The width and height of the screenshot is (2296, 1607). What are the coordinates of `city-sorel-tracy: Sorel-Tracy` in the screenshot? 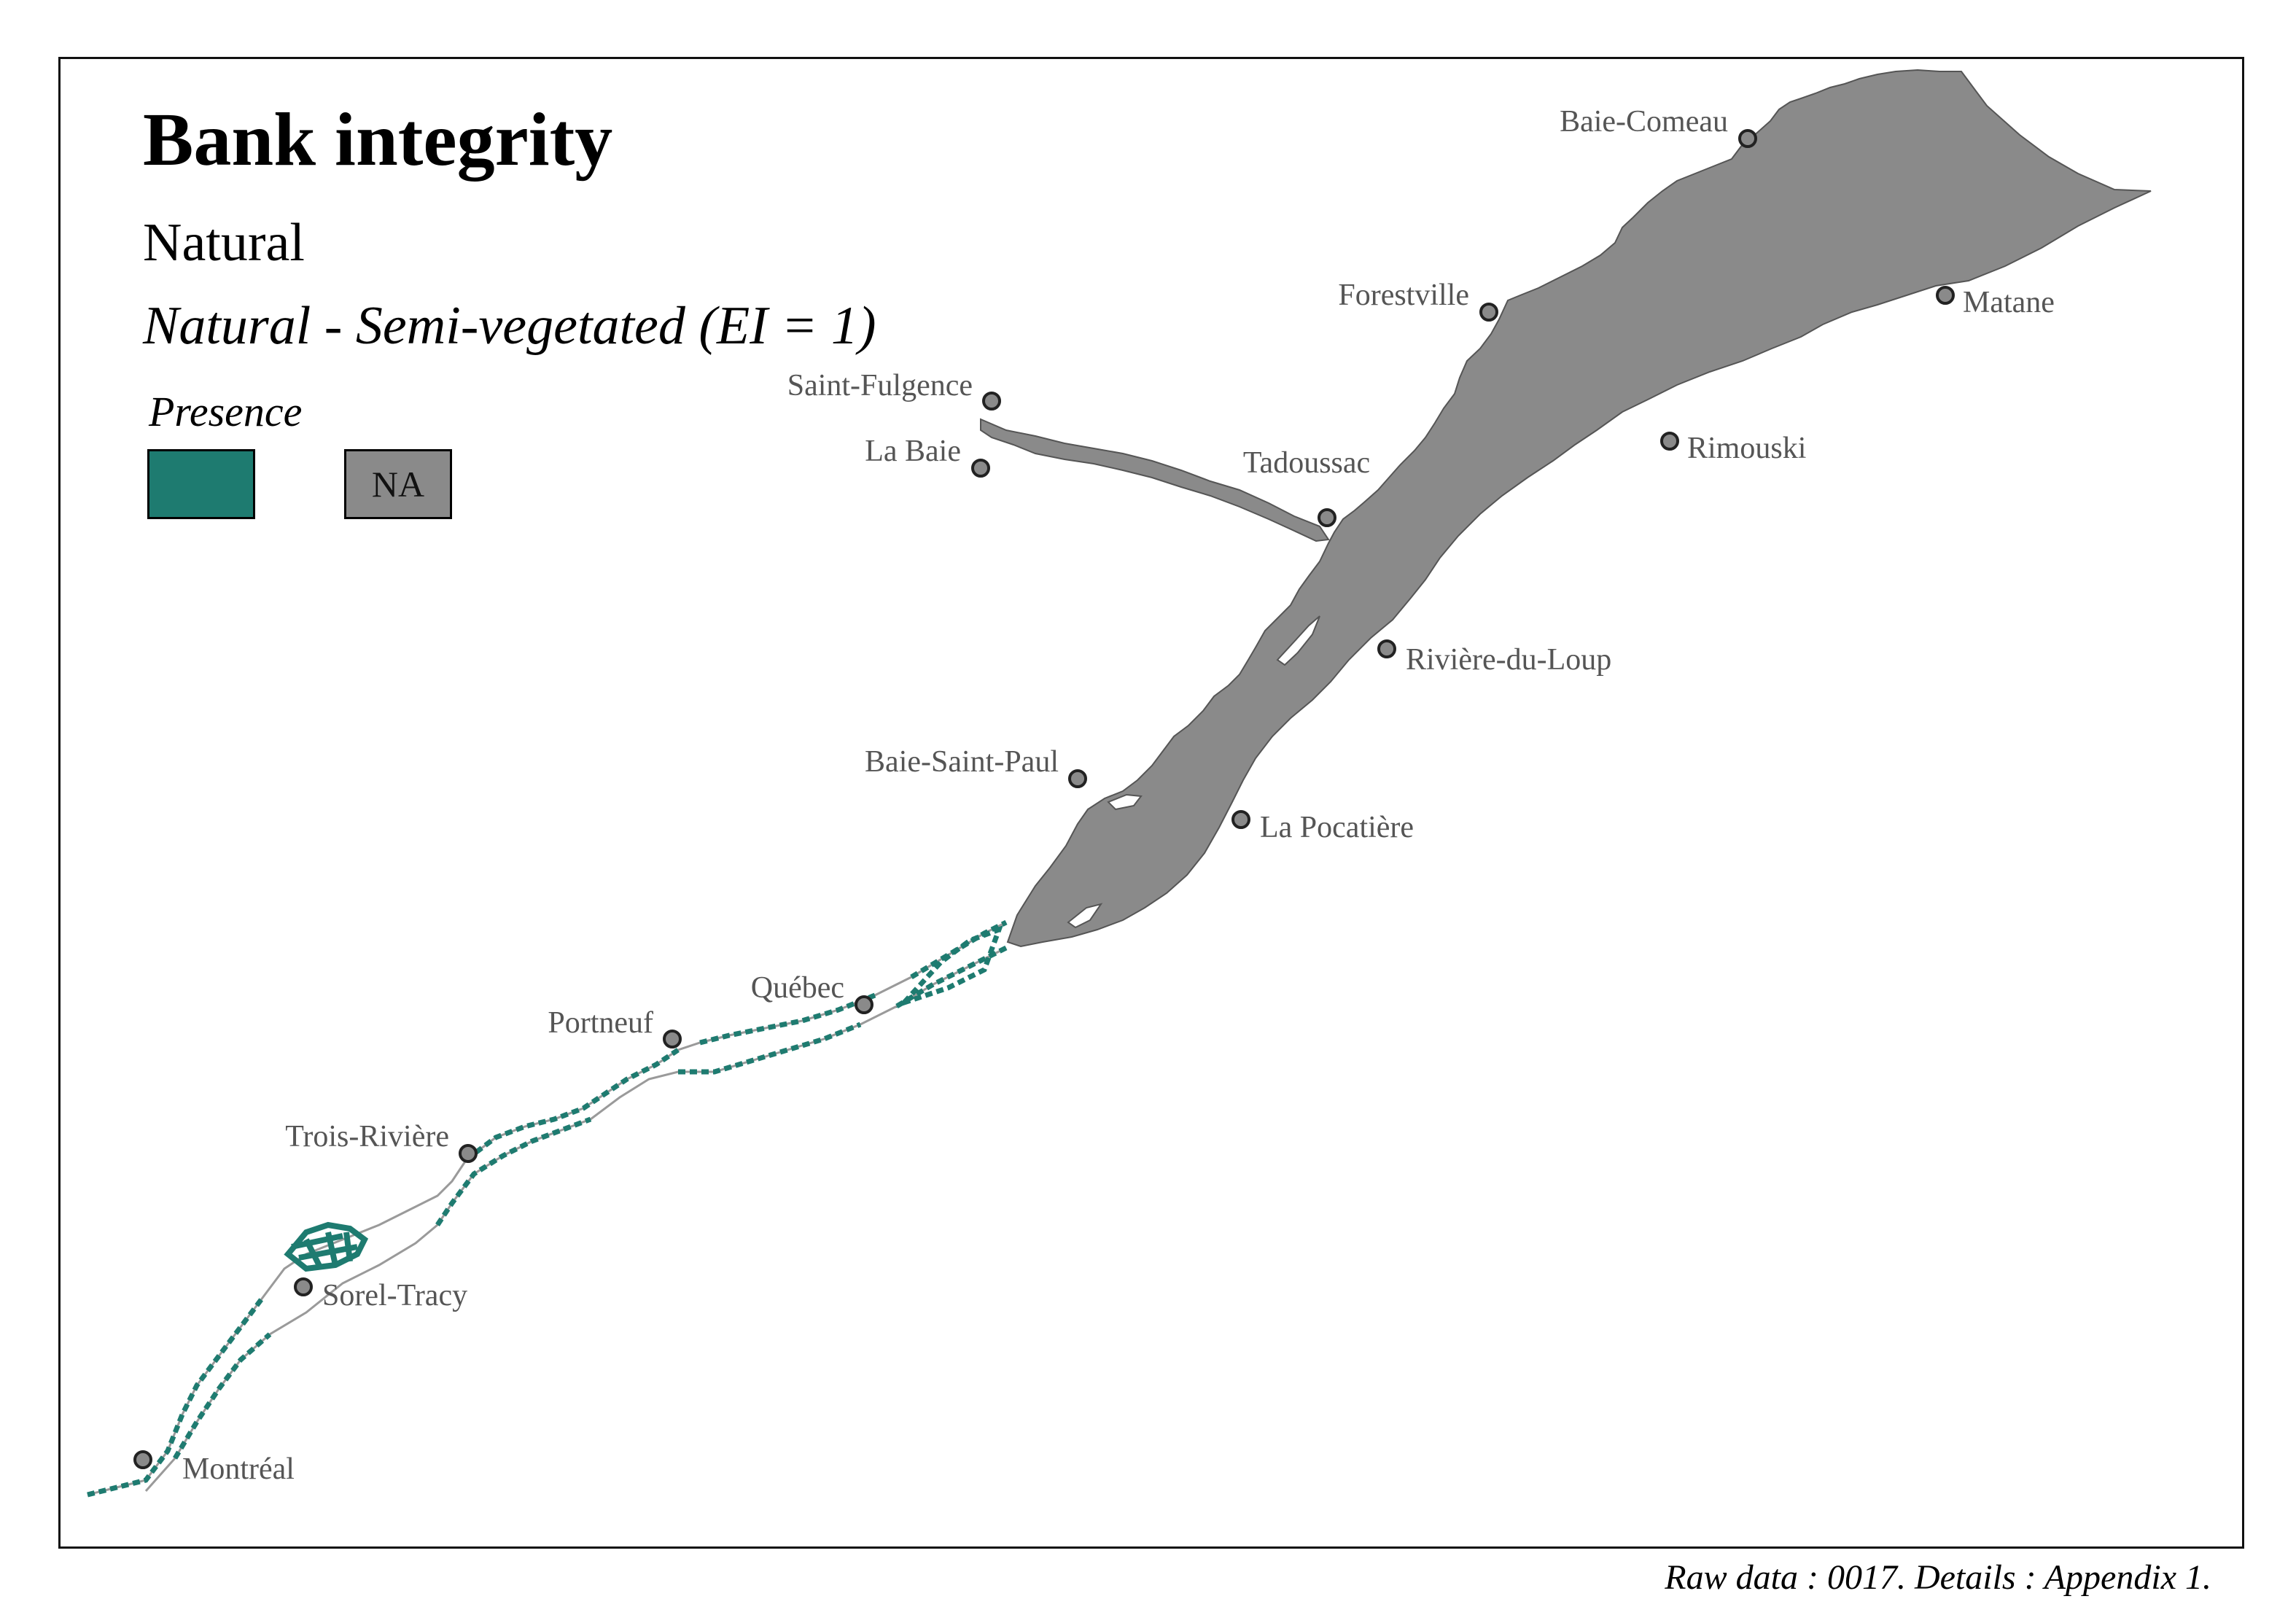 It's located at (380, 1294).